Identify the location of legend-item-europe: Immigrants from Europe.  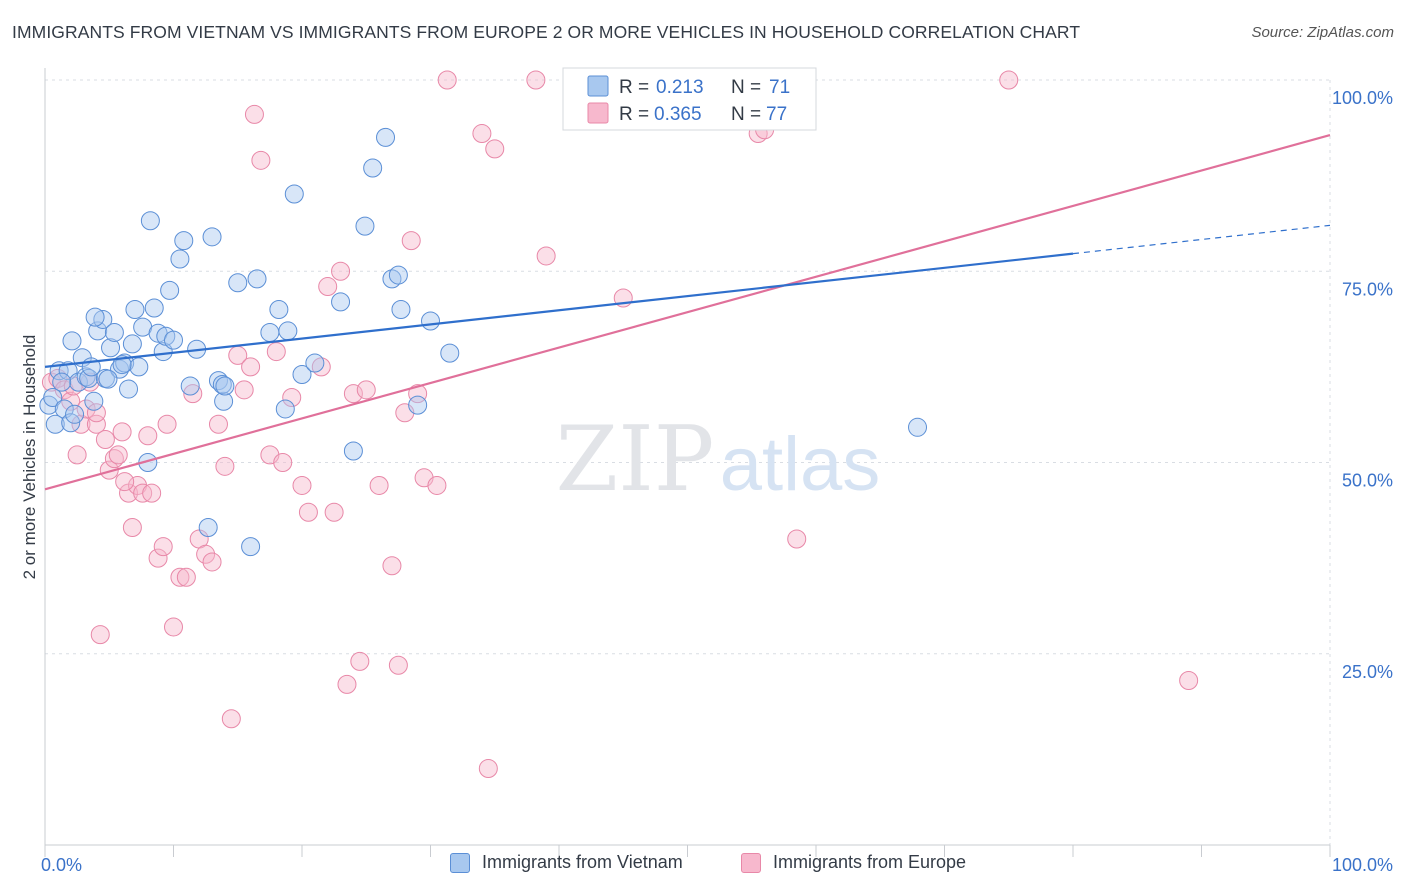
(853, 862).